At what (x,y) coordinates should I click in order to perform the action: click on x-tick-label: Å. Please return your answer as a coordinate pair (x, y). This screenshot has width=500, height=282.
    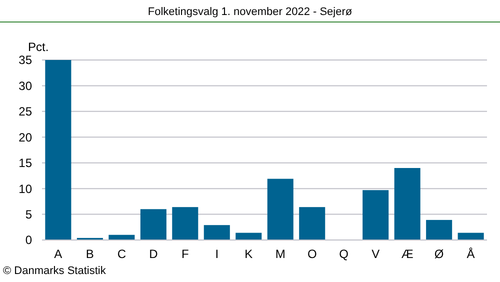
    Looking at the image, I should click on (470, 254).